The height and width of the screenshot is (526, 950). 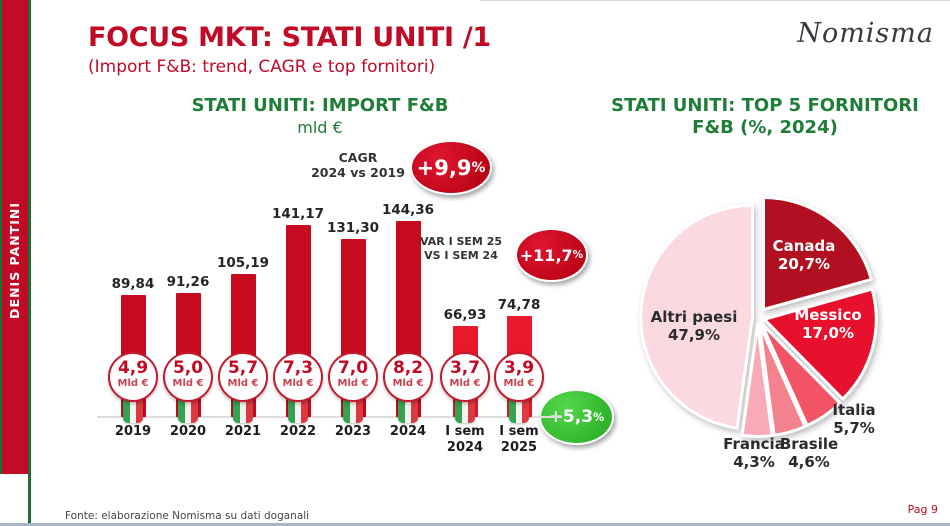 I want to click on var-value-badge: +11,7%, so click(x=551, y=255).